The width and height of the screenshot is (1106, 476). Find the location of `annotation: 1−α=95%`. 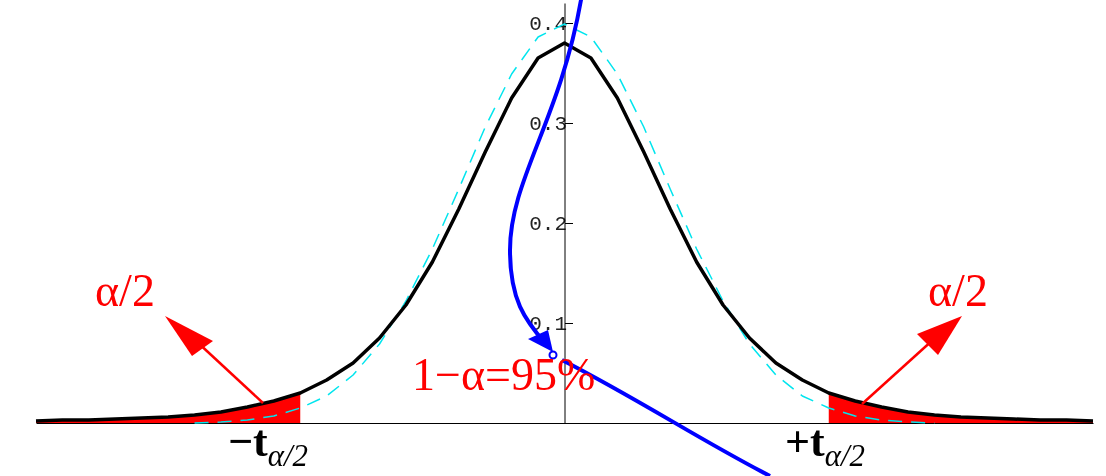

annotation: 1−α=95% is located at coordinates (504, 374).